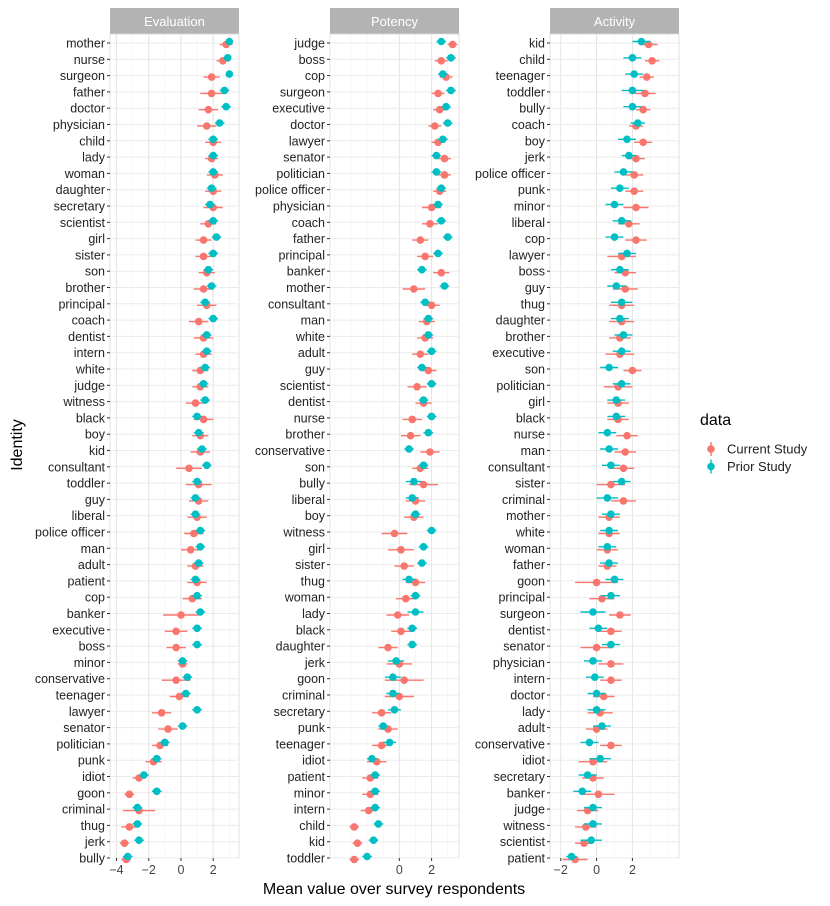 This screenshot has height=906, width=830. What do you see at coordinates (431, 870) in the screenshot?
I see `x-tick-label: 2` at bounding box center [431, 870].